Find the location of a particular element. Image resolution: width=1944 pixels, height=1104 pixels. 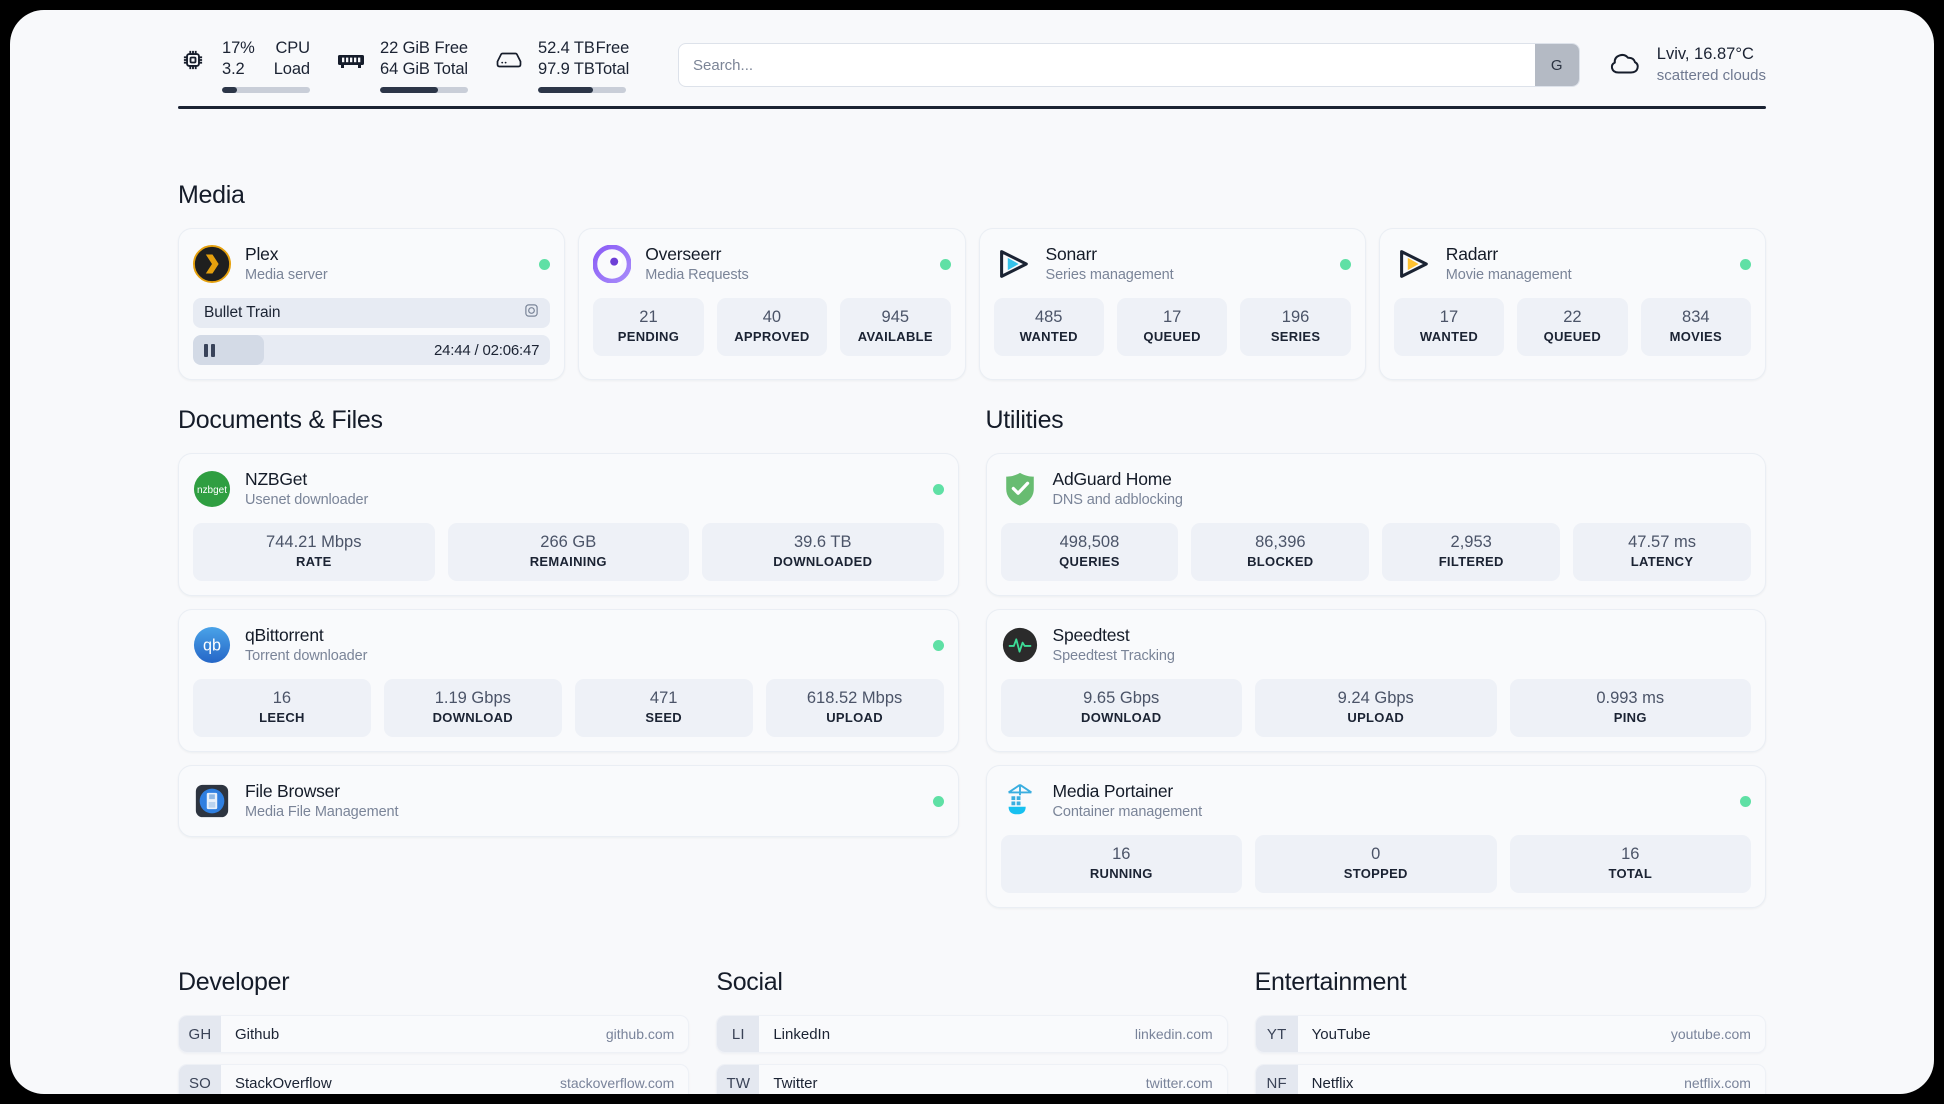

bookmark-group-title: Entertainment is located at coordinates (1330, 982).